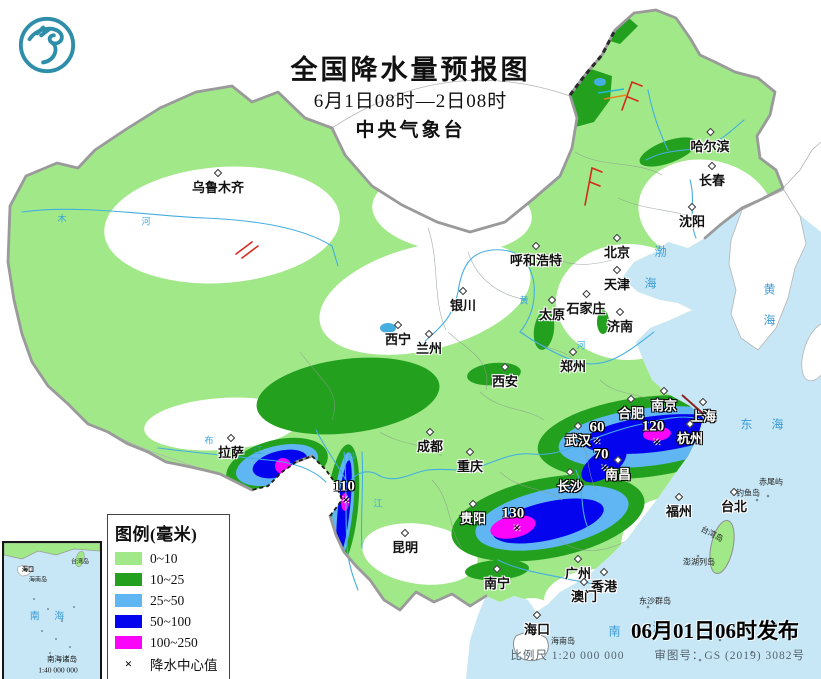 This screenshot has width=821, height=679. I want to click on legend-row: 0~10, so click(168, 558).